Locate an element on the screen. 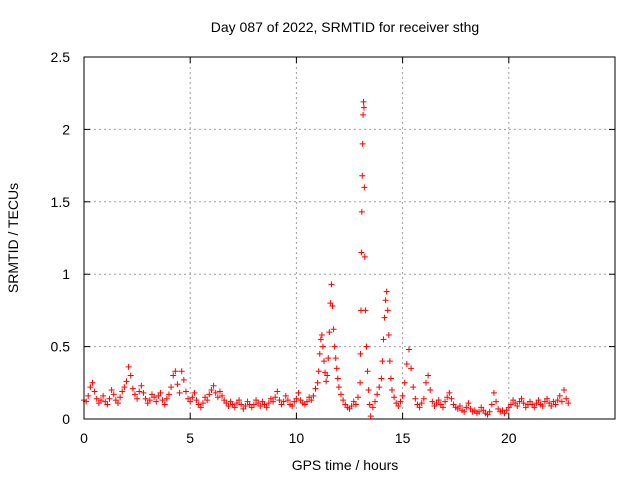 This screenshot has height=480, width=640. y-tick-label: 2 is located at coordinates (66, 129).